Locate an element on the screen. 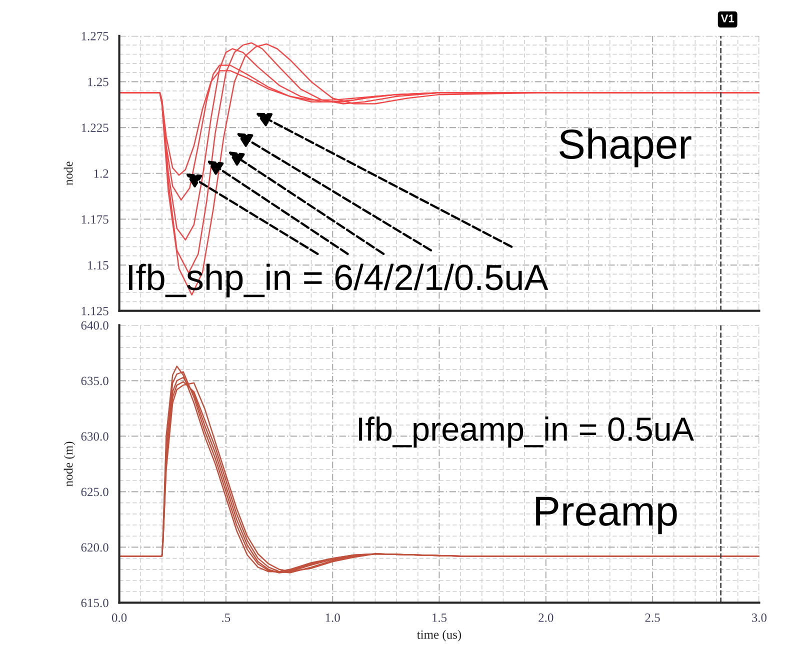  x-tick-label: 0.0 is located at coordinates (119, 617).